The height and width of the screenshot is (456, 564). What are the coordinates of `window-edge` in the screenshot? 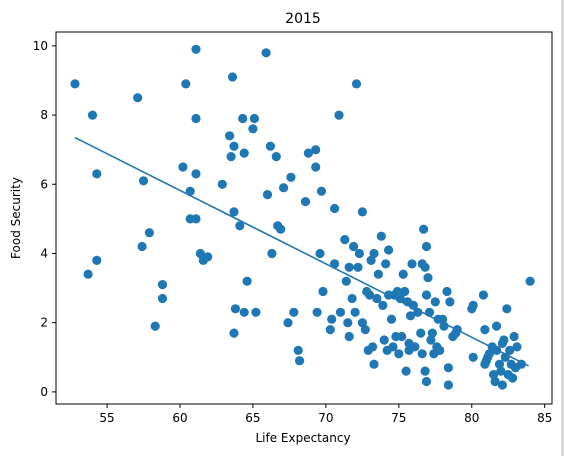 It's located at (562, 228).